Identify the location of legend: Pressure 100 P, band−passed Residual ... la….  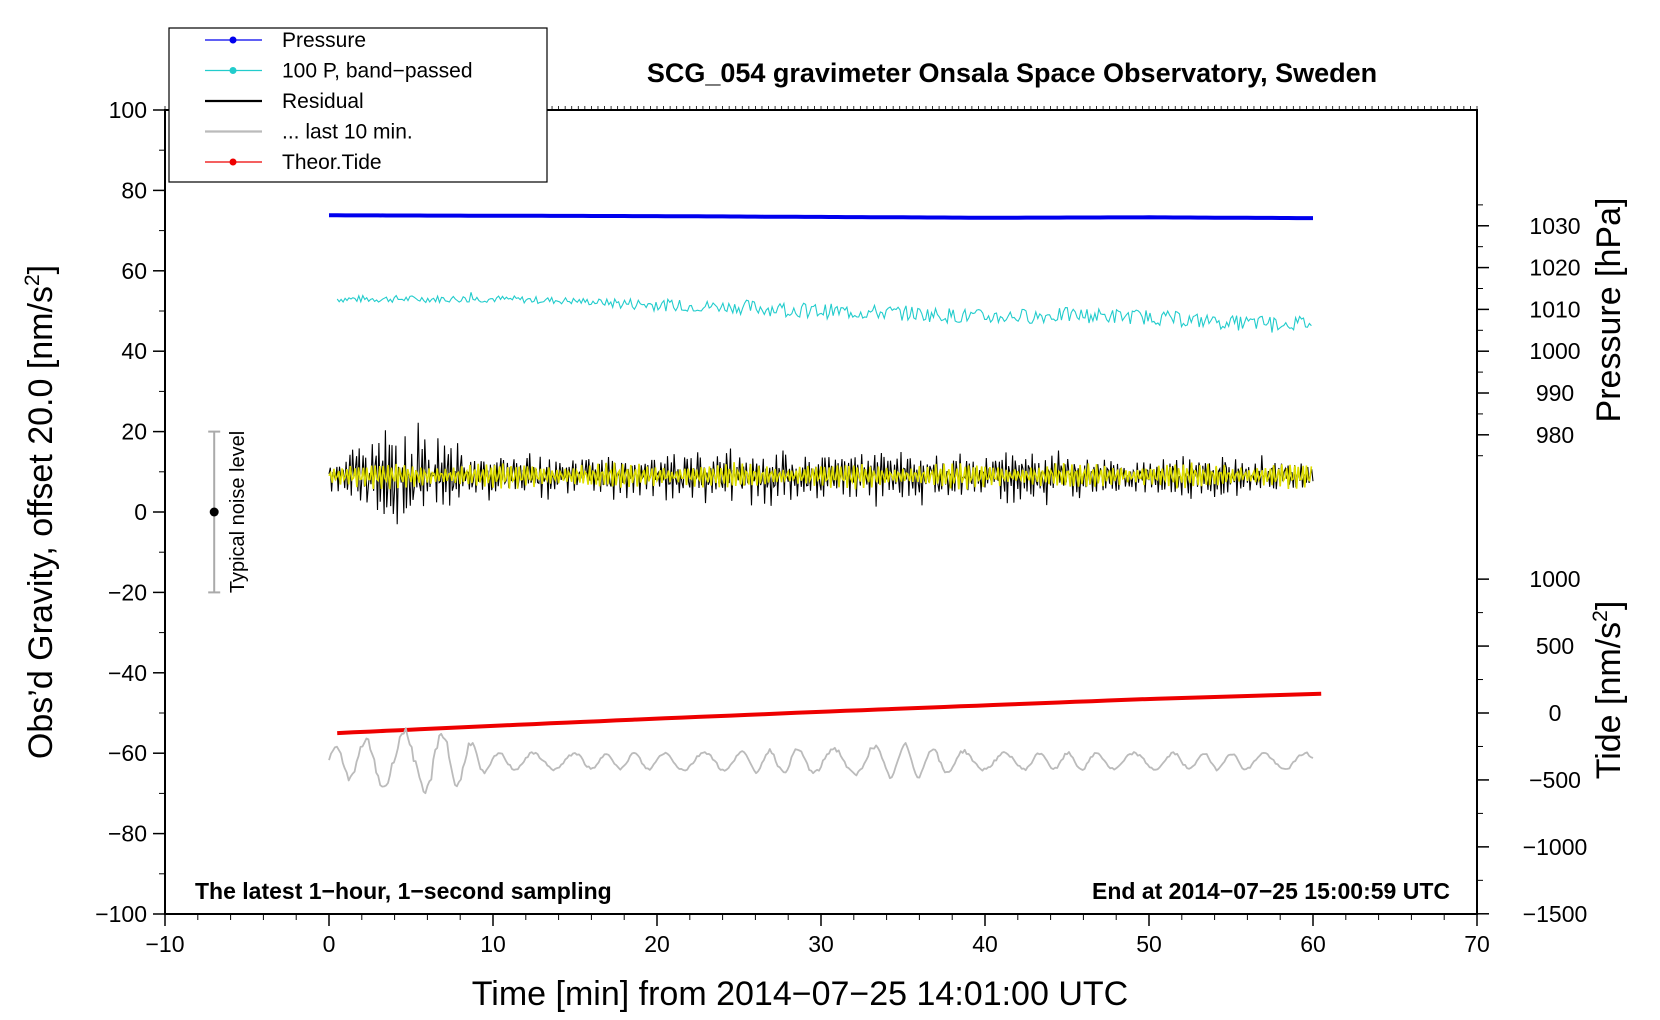
(358, 105).